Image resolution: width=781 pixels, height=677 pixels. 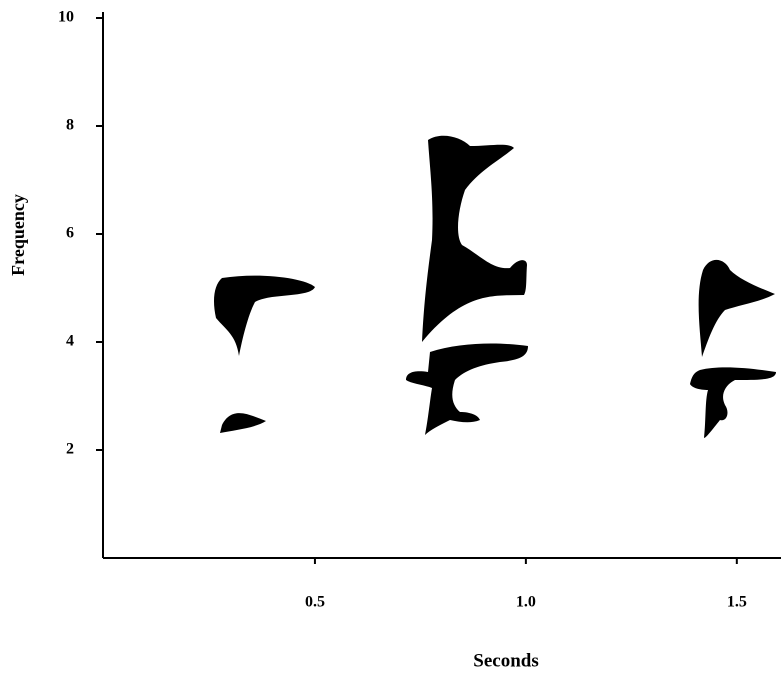 I want to click on y-tick-label: 2, so click(x=70, y=449).